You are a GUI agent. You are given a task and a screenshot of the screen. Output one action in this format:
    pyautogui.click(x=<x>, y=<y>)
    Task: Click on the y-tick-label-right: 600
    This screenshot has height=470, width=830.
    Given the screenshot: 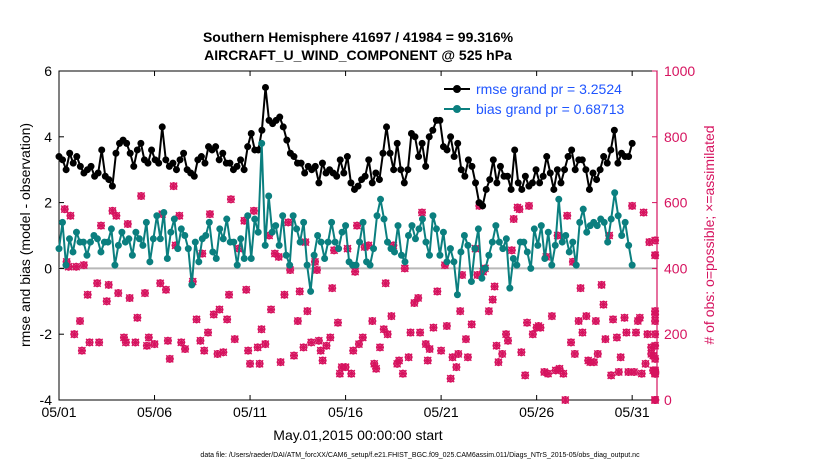 What is the action you would take?
    pyautogui.click(x=676, y=203)
    